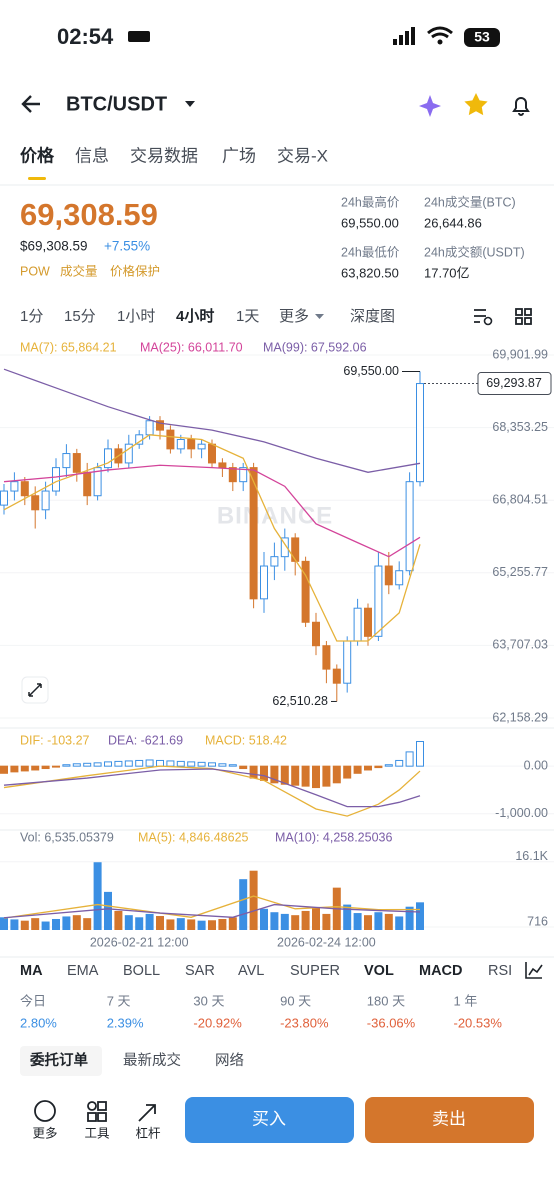 The height and width of the screenshot is (1200, 554). I want to click on order-tab: 最新成交, so click(152, 1060).